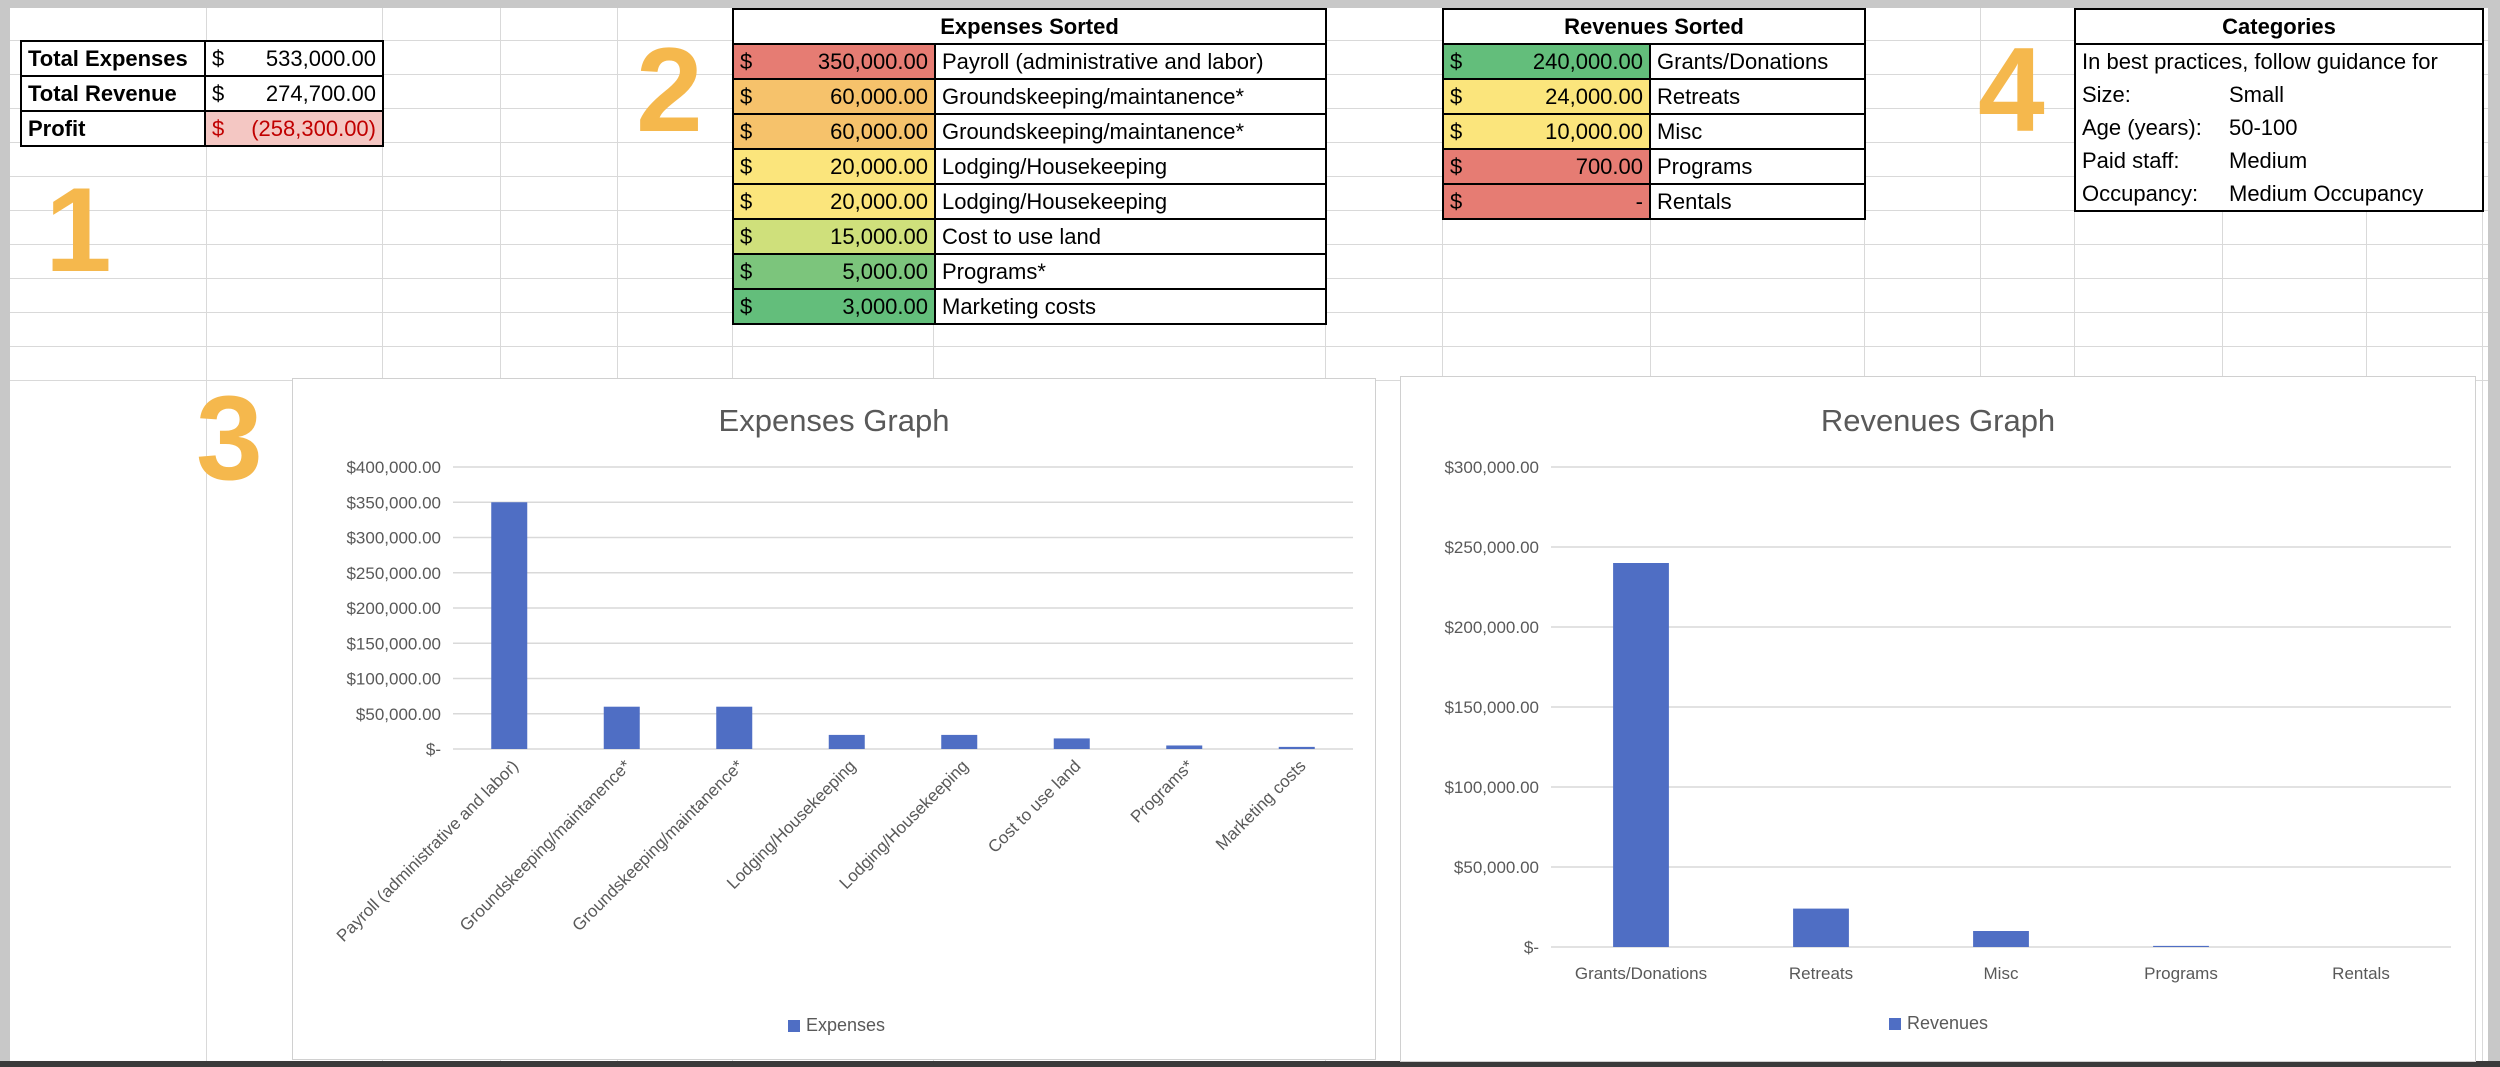  What do you see at coordinates (2148, 94) in the screenshot?
I see `category-key: Size:` at bounding box center [2148, 94].